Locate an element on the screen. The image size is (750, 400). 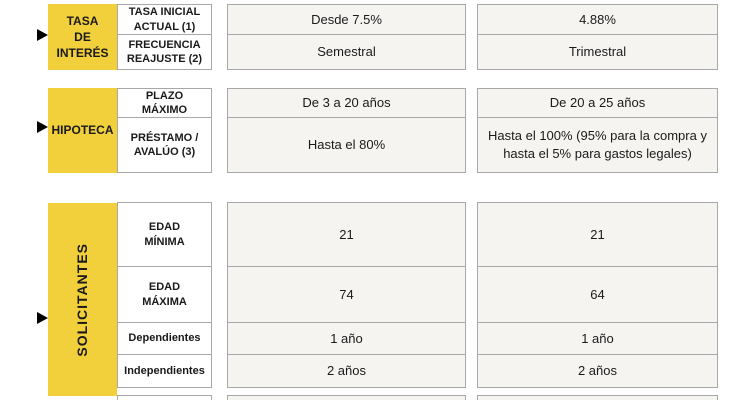
section-label-tasa-de-interes: TASA DE INTERÉS is located at coordinates (82, 37).